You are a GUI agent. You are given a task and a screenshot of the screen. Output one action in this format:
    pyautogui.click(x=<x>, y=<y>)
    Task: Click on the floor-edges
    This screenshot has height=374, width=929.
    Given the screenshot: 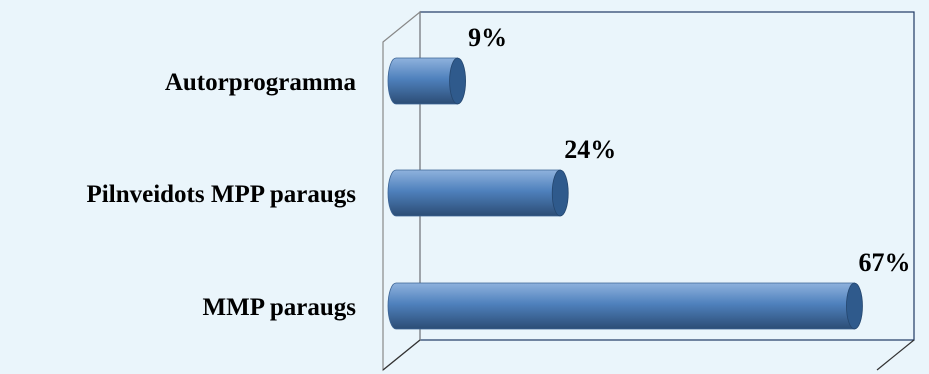 What is the action you would take?
    pyautogui.click(x=648, y=355)
    